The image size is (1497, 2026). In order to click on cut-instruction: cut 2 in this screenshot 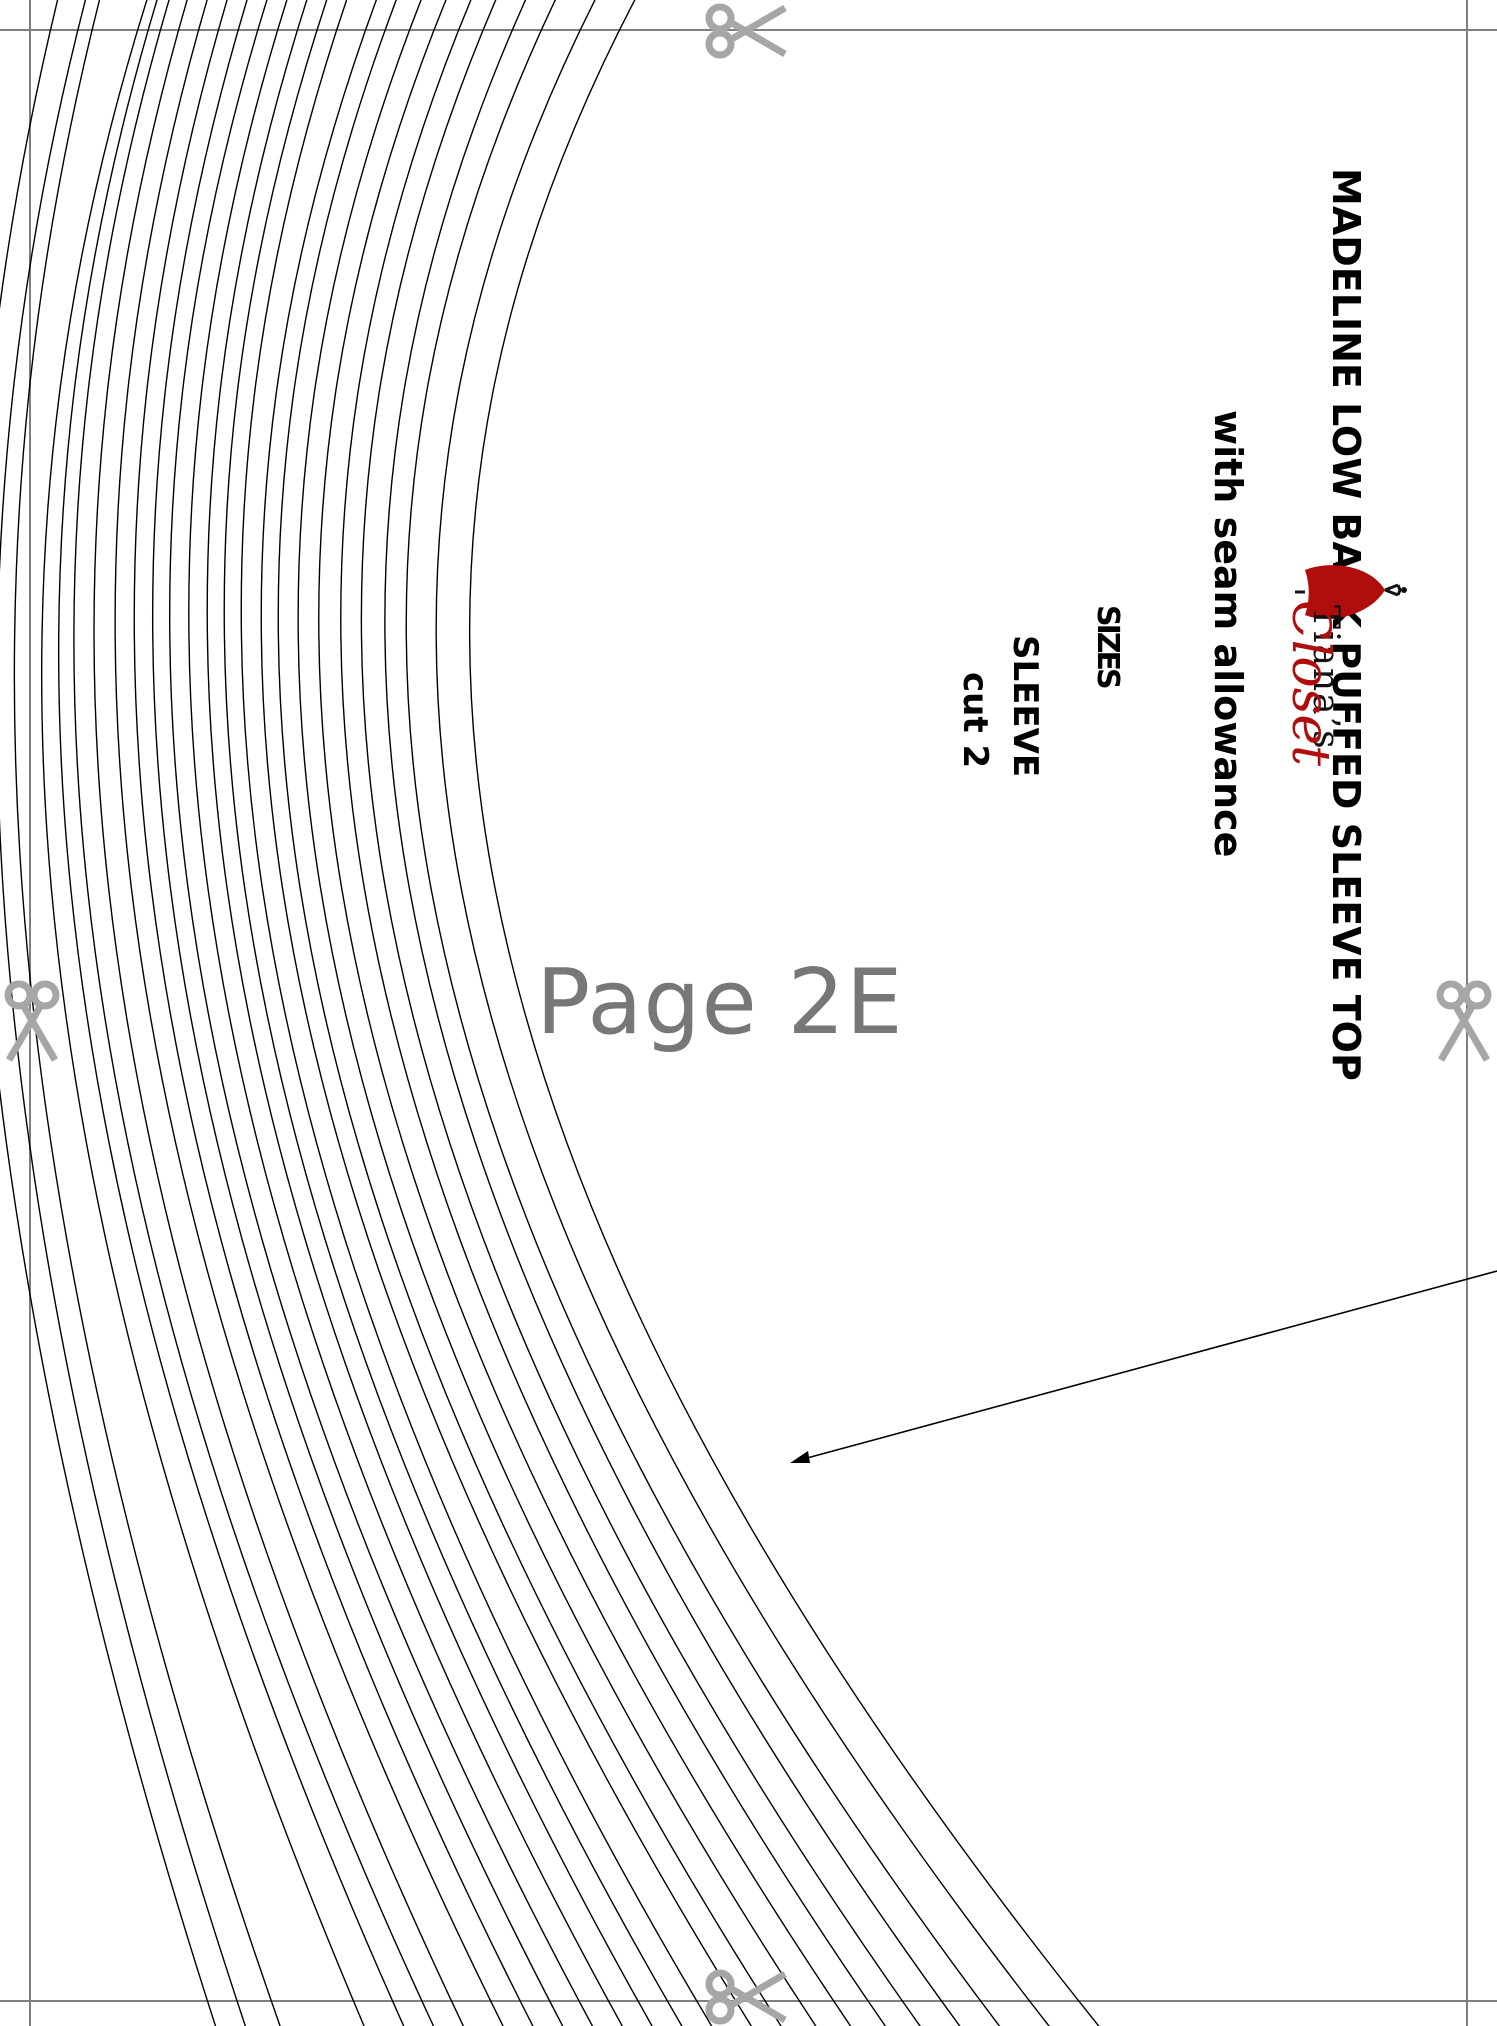, I will do `click(975, 720)`.